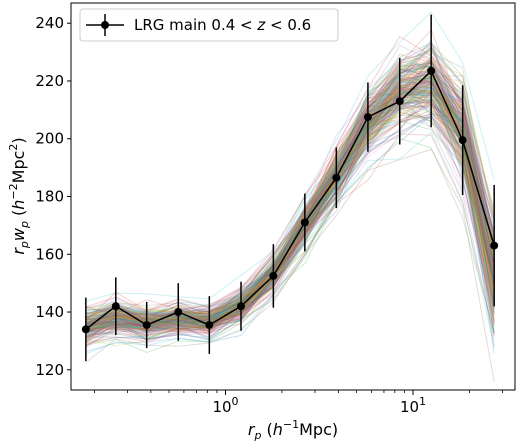  Describe the element at coordinates (19, 195) in the screenshot. I see `y-axis-label: rpwp (h−2Mpc2)` at that location.